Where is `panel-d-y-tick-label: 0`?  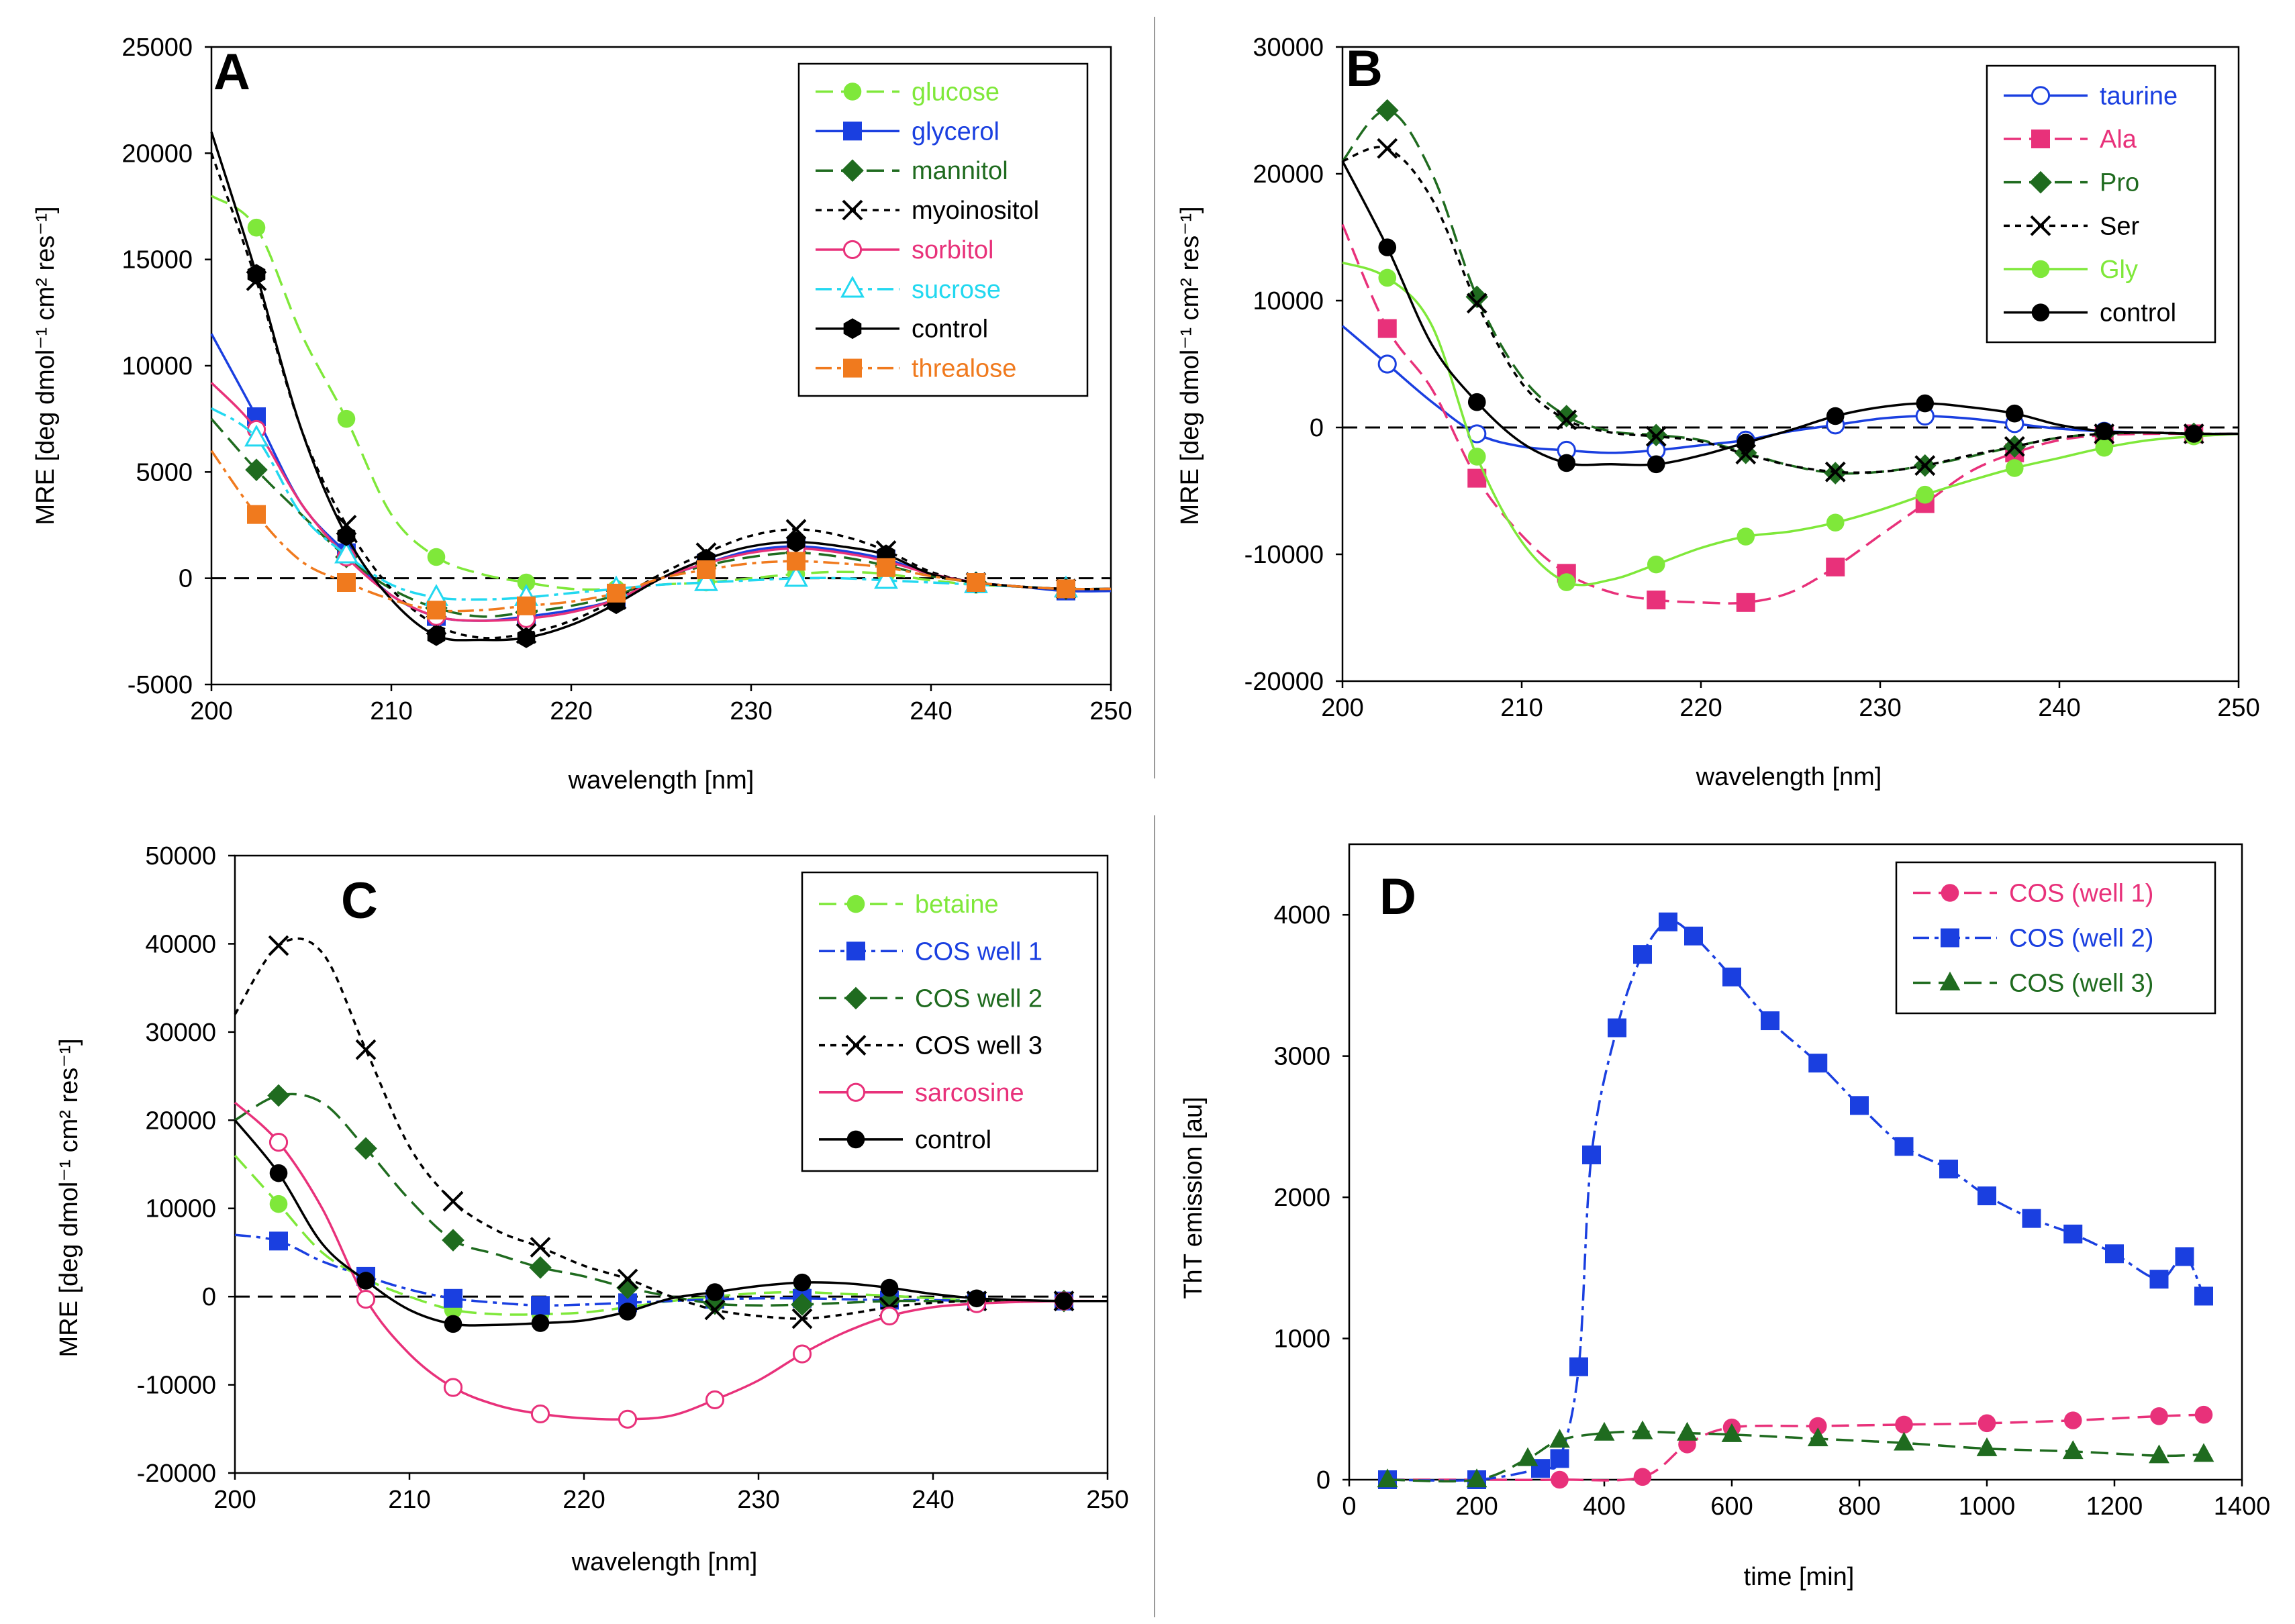
panel-d-y-tick-label: 0 is located at coordinates (1323, 1480).